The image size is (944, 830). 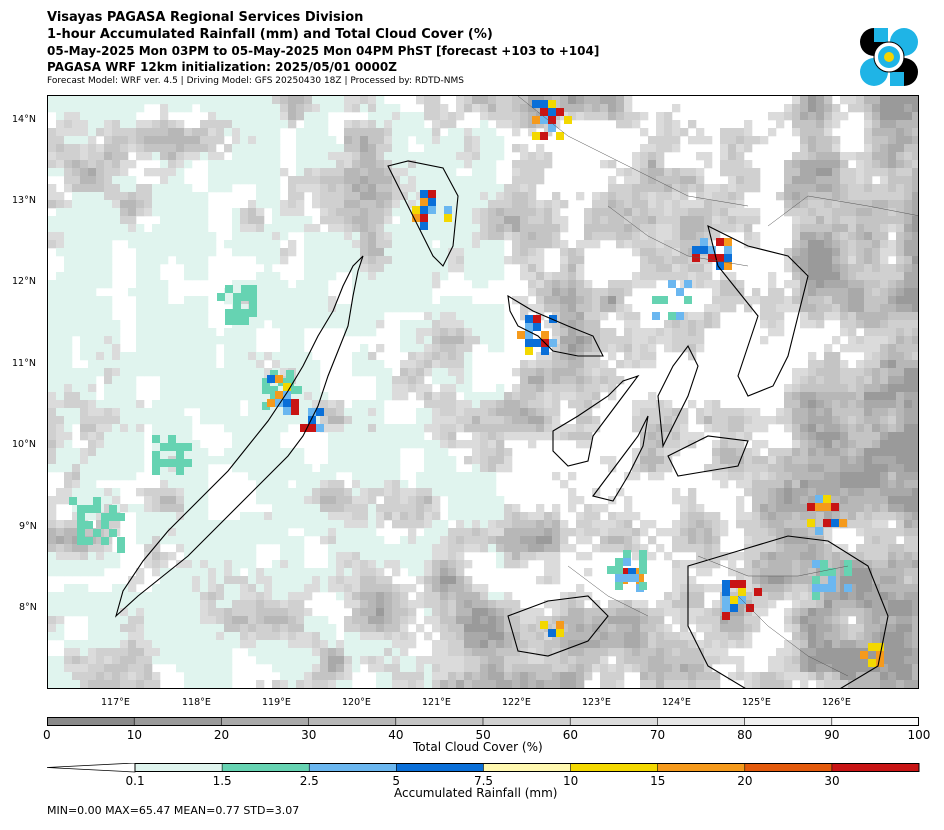 What do you see at coordinates (28, 526) in the screenshot?
I see `lat-label-9: 9°N` at bounding box center [28, 526].